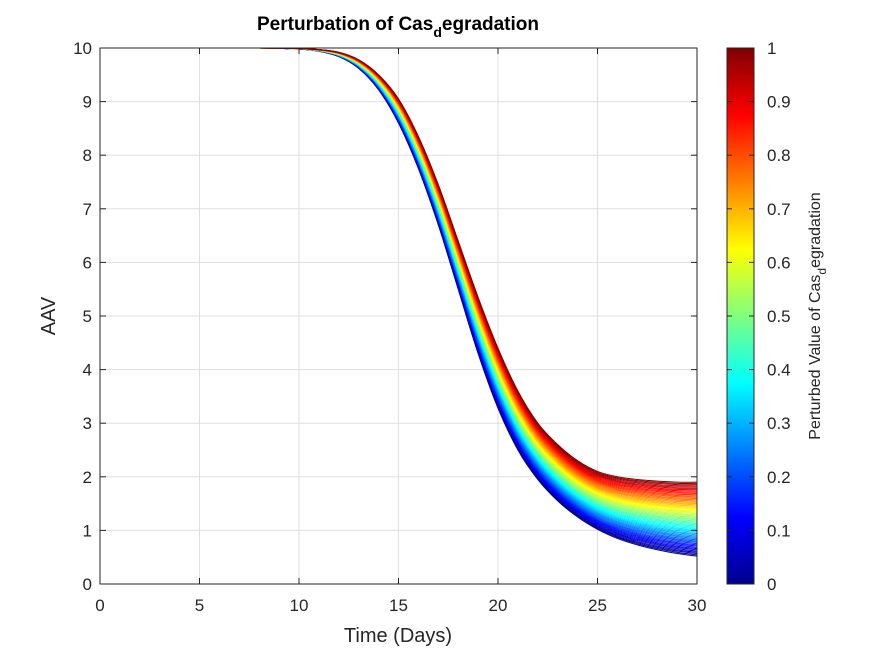 The height and width of the screenshot is (656, 875). Describe the element at coordinates (771, 584) in the screenshot. I see `colorbar-tick-label: 0` at that location.